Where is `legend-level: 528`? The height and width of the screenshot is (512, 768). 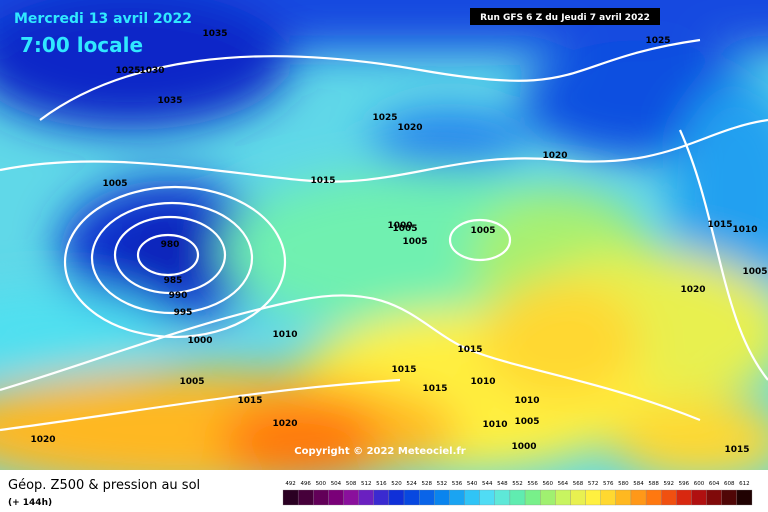
legend-level: 528 is located at coordinates (426, 484).